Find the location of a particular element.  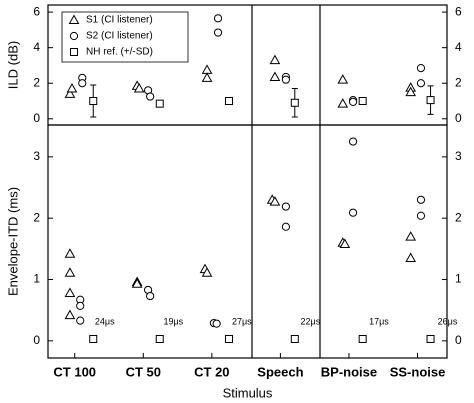

x-tick-label: BP-noise is located at coordinates (349, 371).